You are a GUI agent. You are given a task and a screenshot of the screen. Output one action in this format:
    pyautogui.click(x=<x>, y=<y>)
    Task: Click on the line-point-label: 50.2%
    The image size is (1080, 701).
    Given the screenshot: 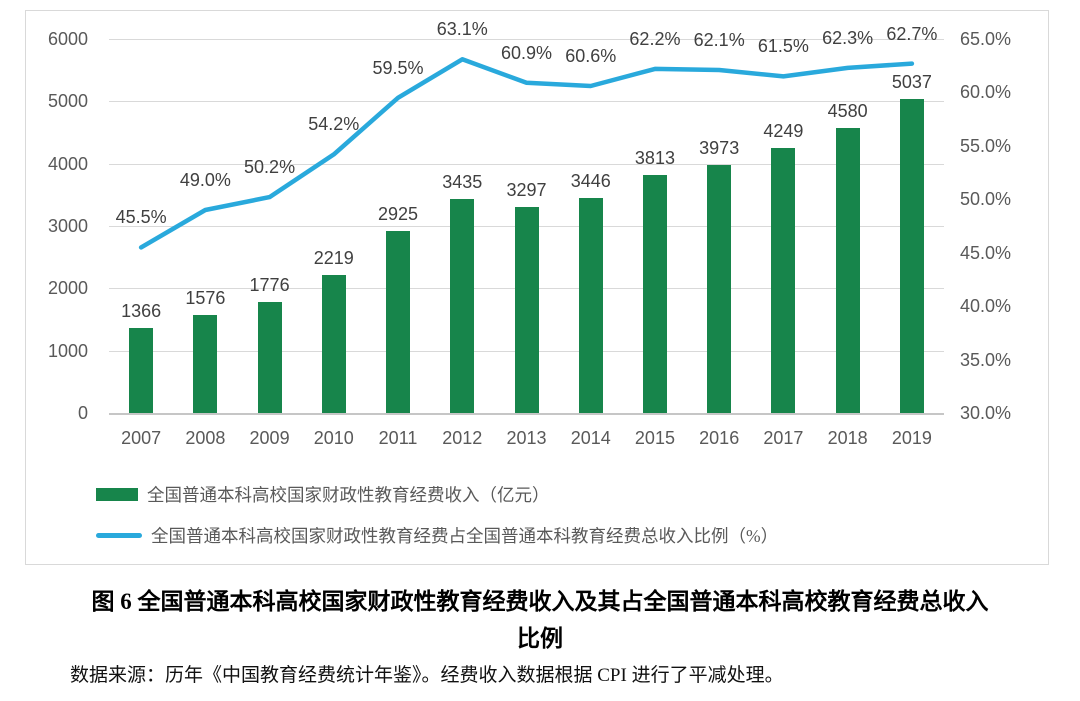 What is the action you would take?
    pyautogui.click(x=270, y=167)
    